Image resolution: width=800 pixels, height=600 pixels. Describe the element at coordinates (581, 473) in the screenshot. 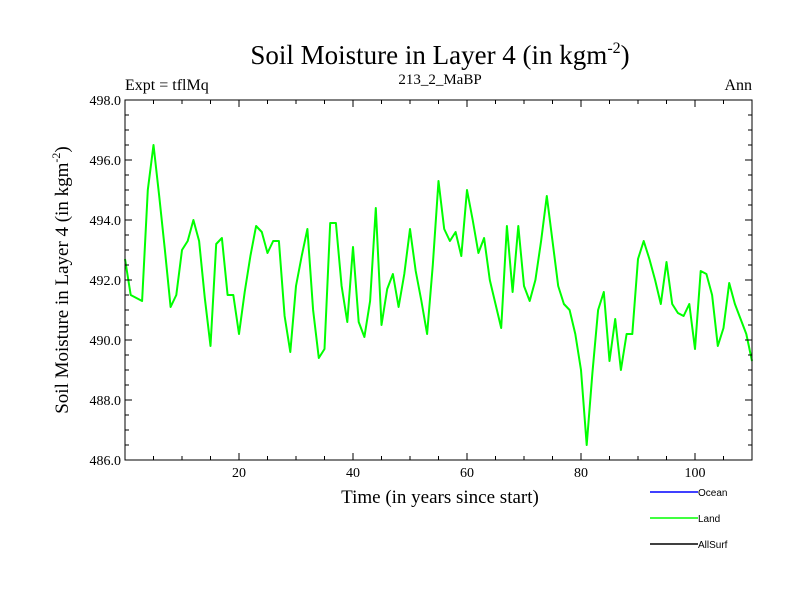

I see `x-tick-label: 80` at that location.